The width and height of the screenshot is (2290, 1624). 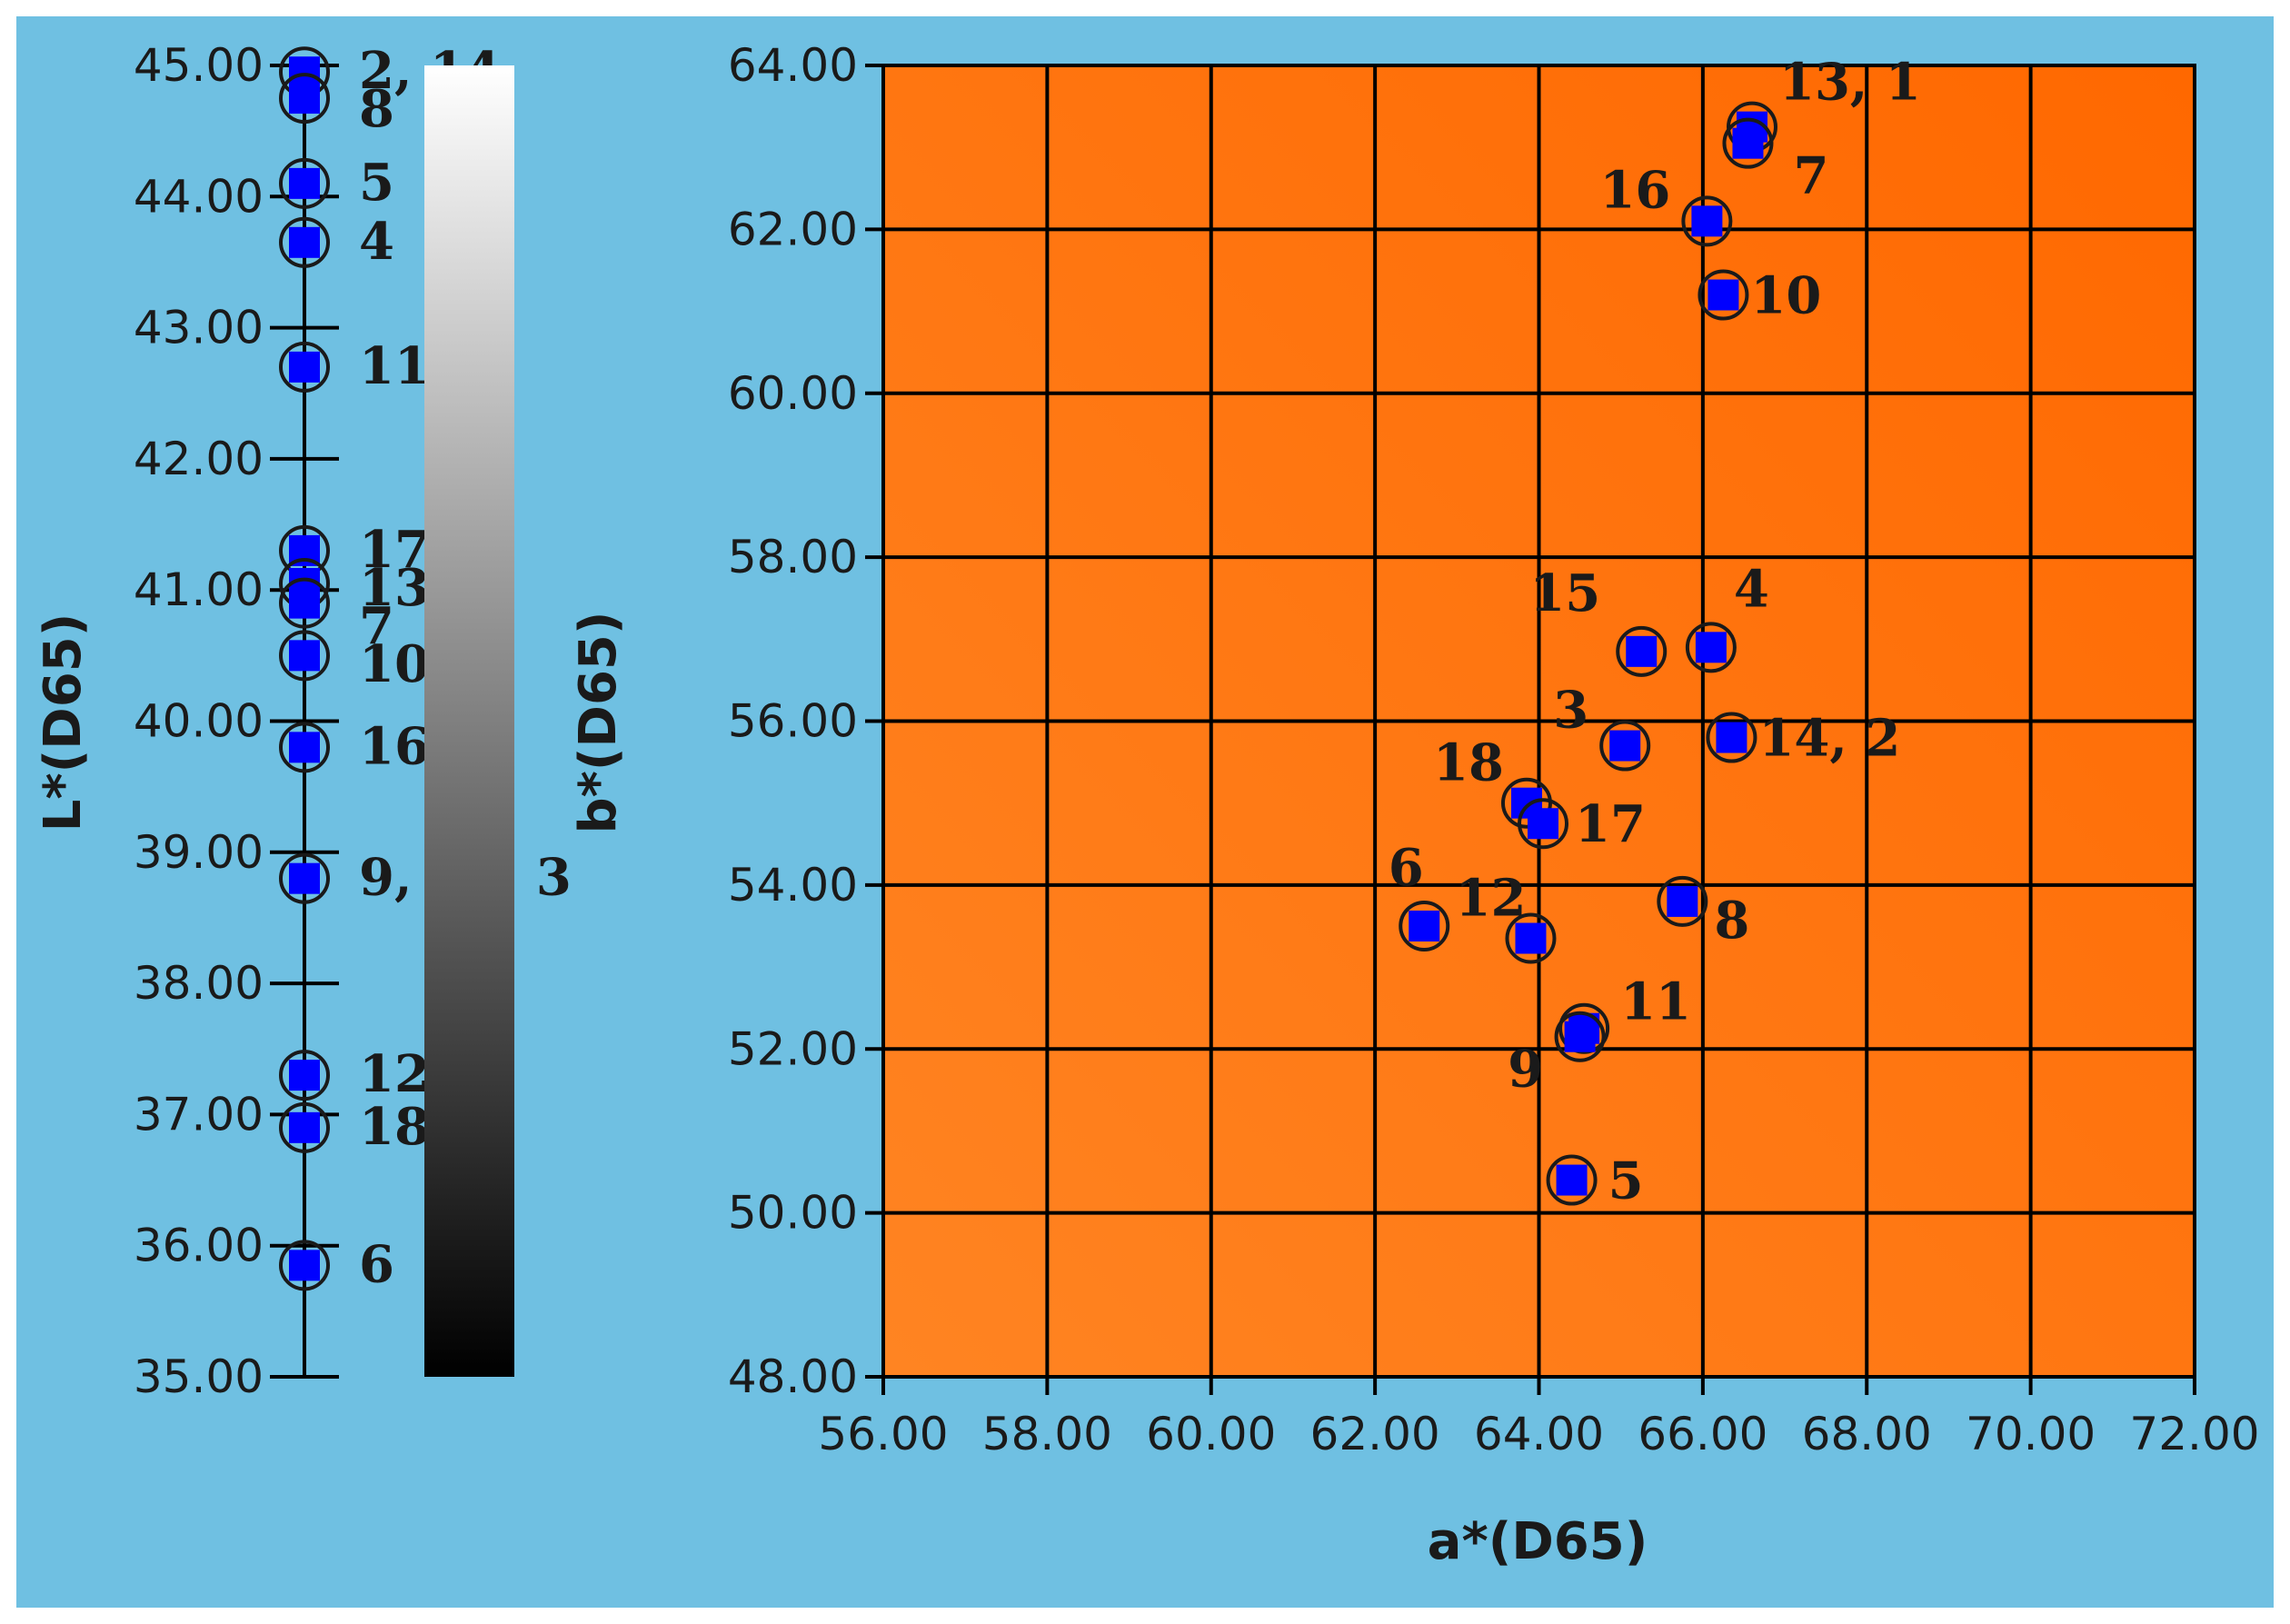 I want to click on lightness-point: 11, so click(x=354, y=366).